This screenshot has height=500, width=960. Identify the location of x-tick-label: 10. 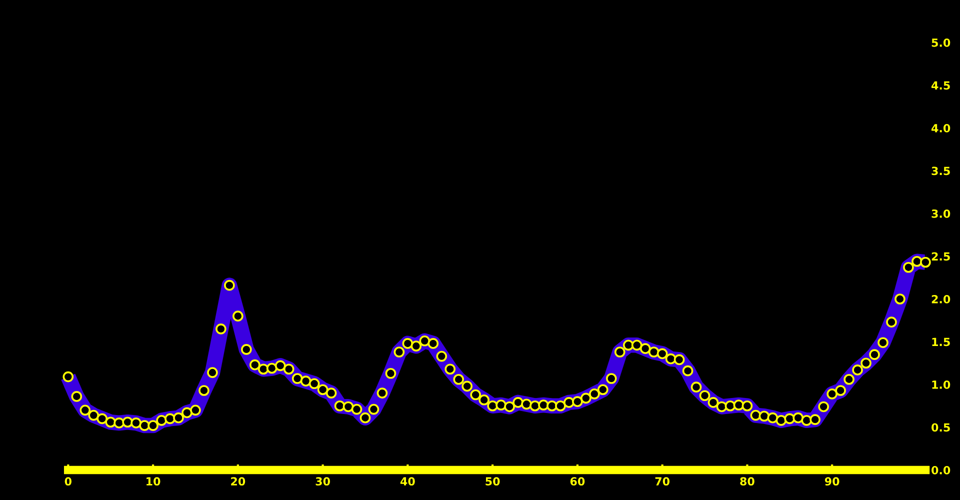
(153, 481).